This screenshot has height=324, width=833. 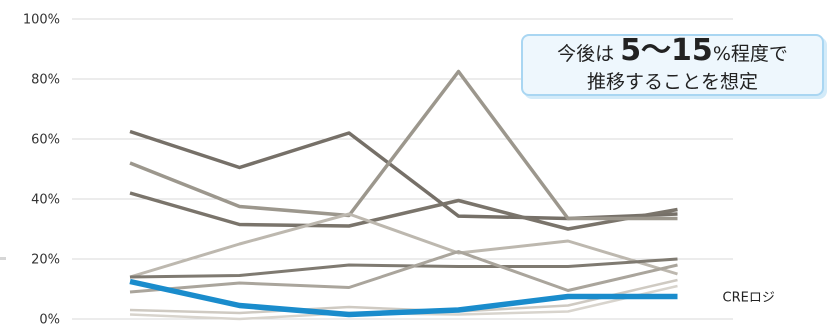 I want to click on series-label: CREロジ, so click(x=749, y=298).